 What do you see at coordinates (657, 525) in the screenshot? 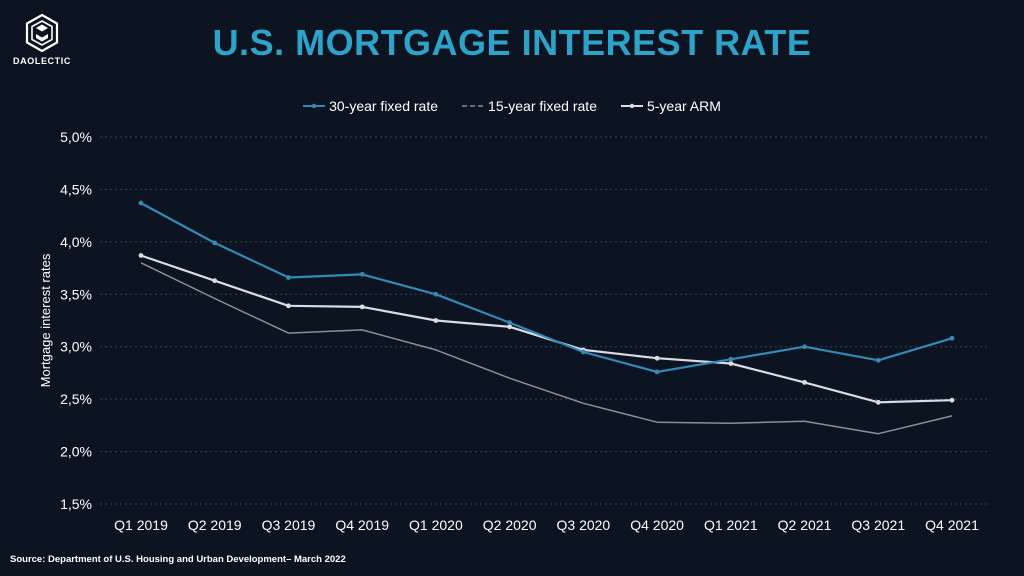
I see `x-tick-label: Q4 2020` at bounding box center [657, 525].